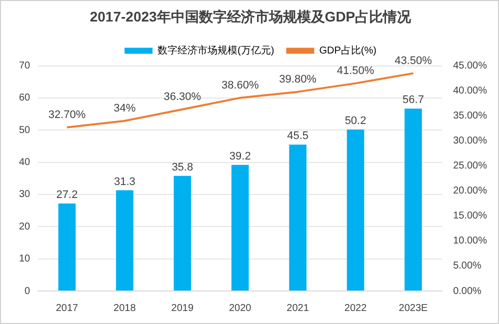 The image size is (499, 324). I want to click on data-label: 50.2, so click(355, 121).